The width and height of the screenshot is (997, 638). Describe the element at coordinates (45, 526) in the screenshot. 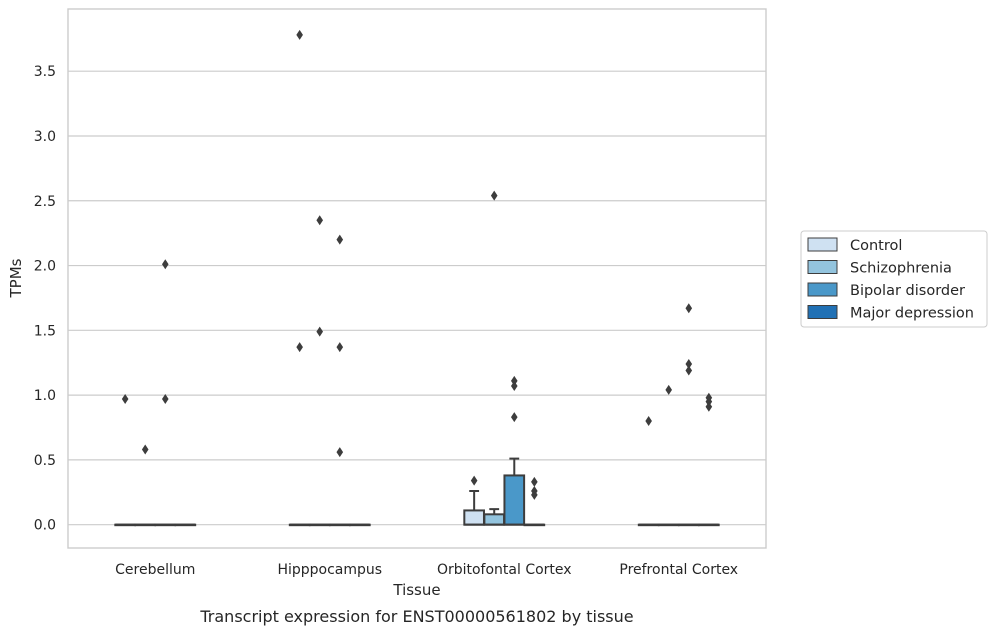

I see `y-tick-label: 0.0` at that location.